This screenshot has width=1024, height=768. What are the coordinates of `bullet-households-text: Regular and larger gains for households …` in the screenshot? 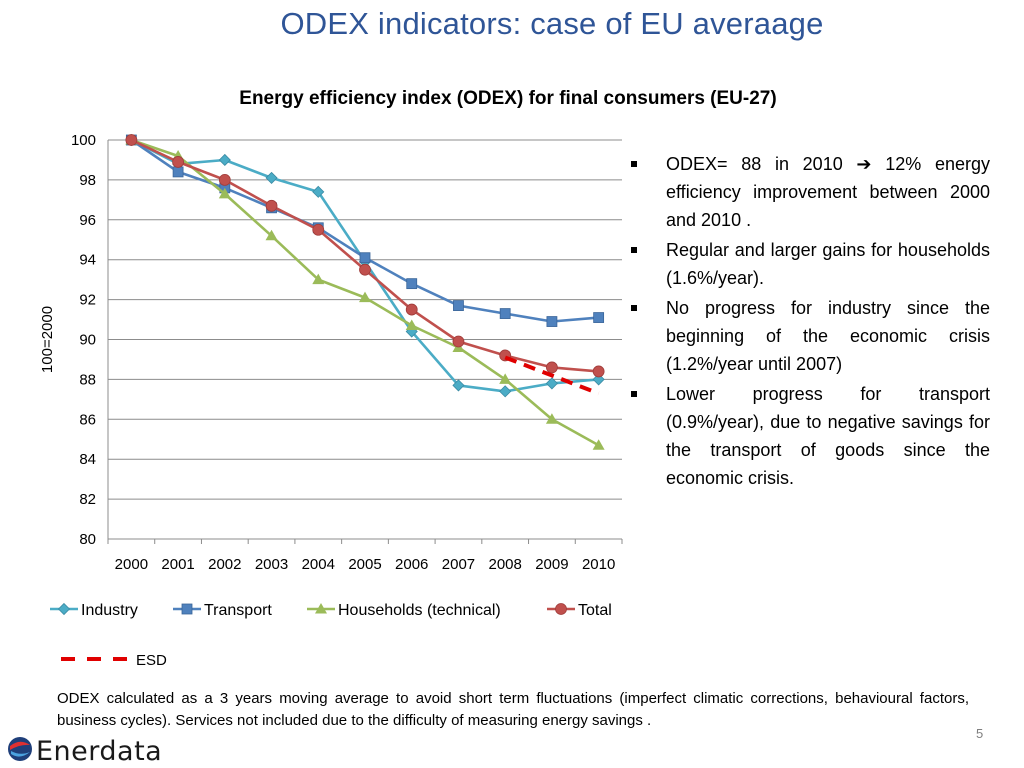 It's located at (828, 264).